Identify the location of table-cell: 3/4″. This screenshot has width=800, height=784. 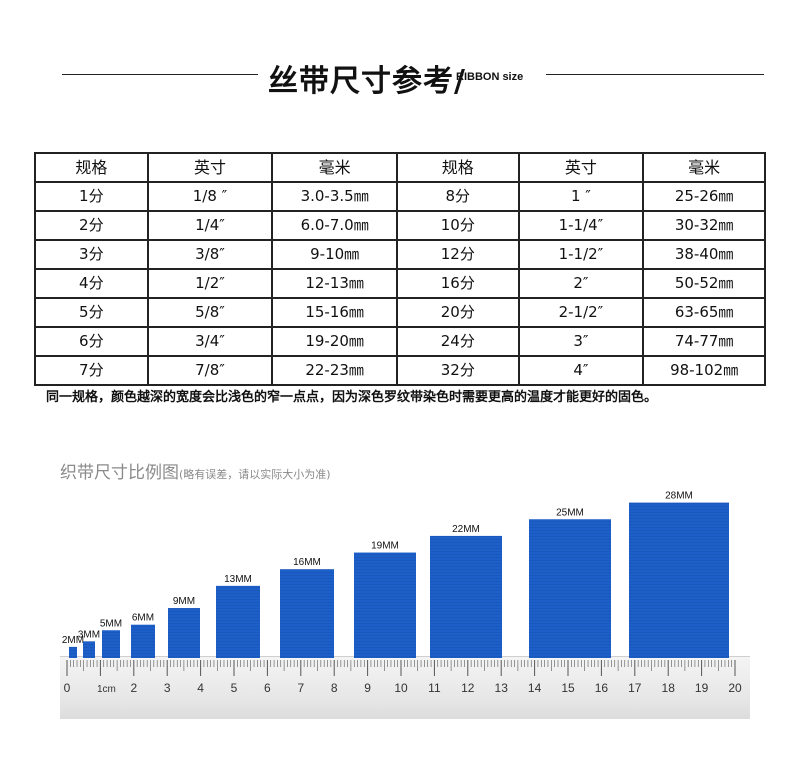
(210, 341).